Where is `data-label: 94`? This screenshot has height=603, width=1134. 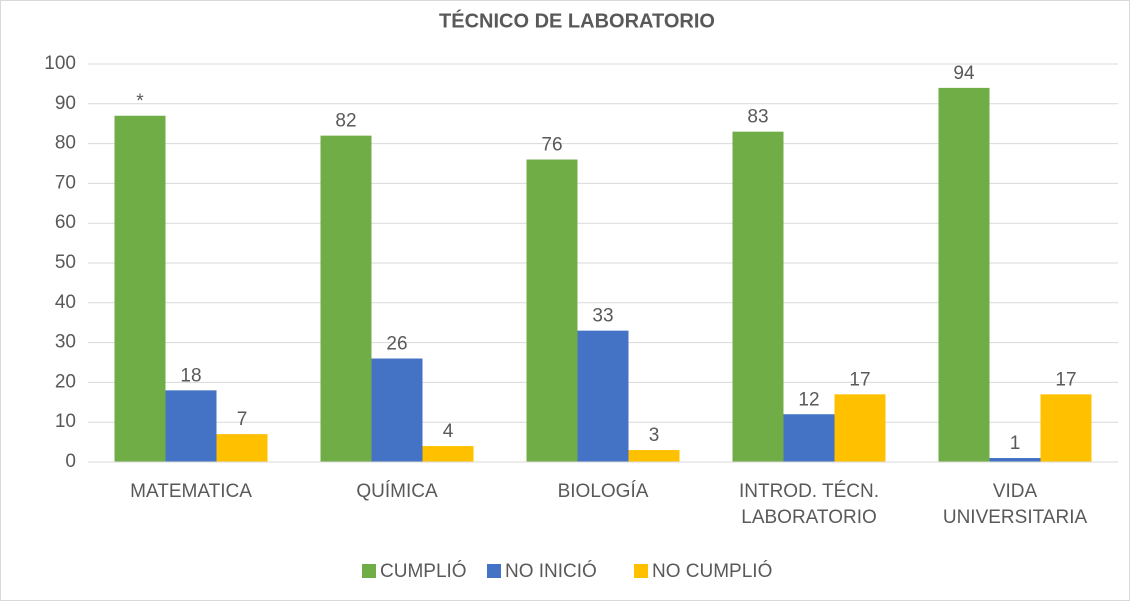 data-label: 94 is located at coordinates (964, 73).